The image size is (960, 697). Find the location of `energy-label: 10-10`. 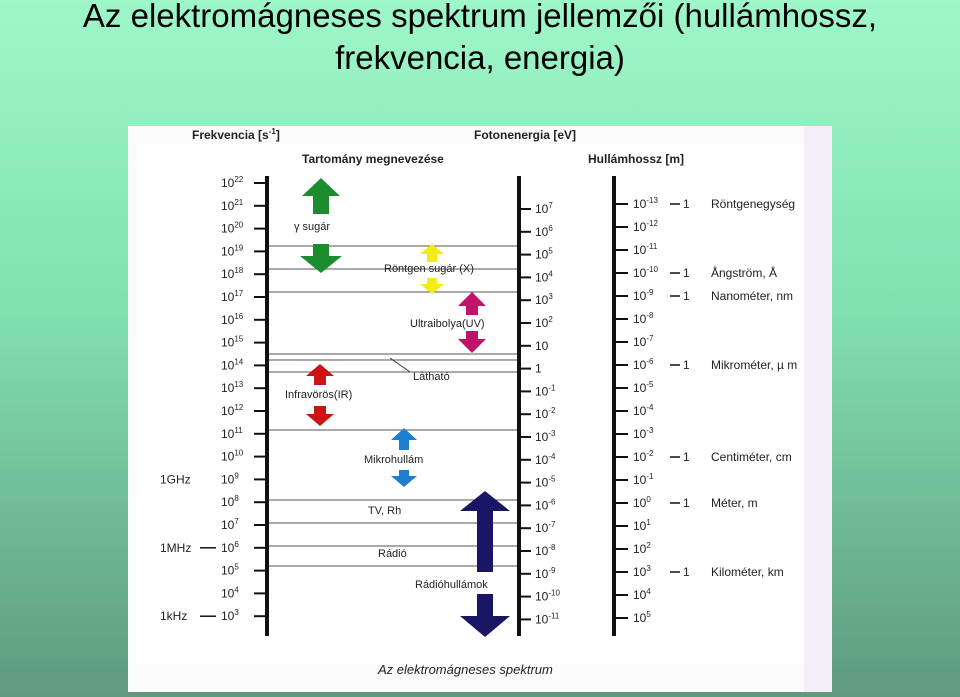

energy-label: 10-10 is located at coordinates (547, 596).